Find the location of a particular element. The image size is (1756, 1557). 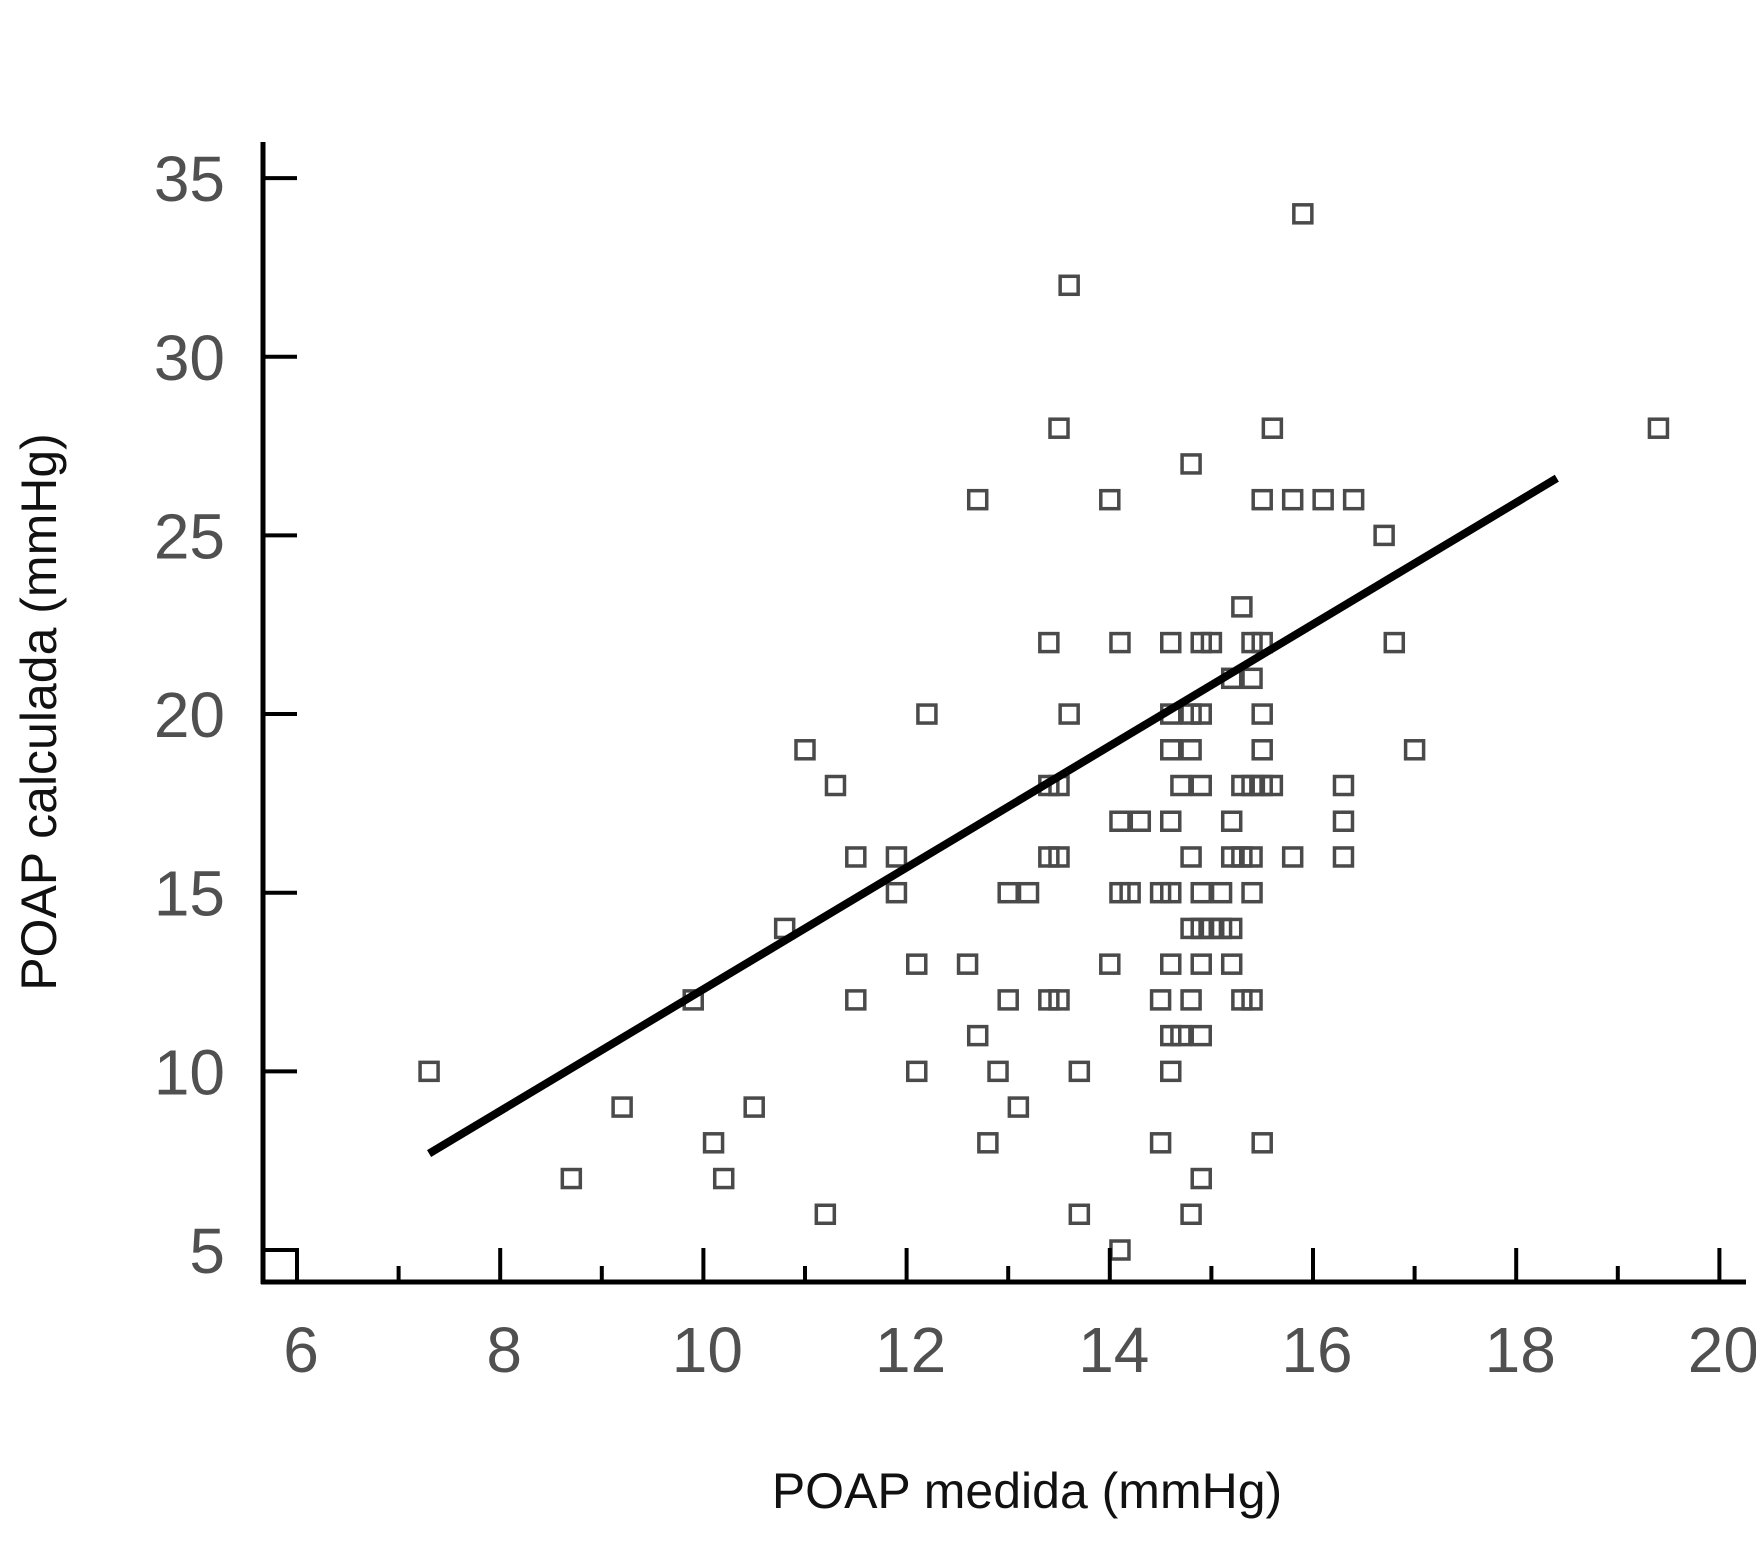

y-tick-label: 30 is located at coordinates (189, 358).